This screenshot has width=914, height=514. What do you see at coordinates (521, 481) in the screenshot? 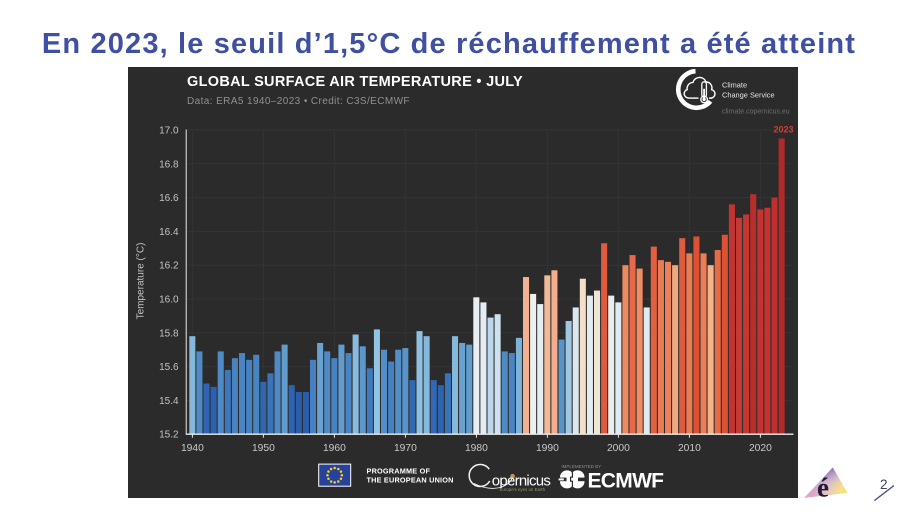
I see `svg-text: opernicus` at bounding box center [521, 481].